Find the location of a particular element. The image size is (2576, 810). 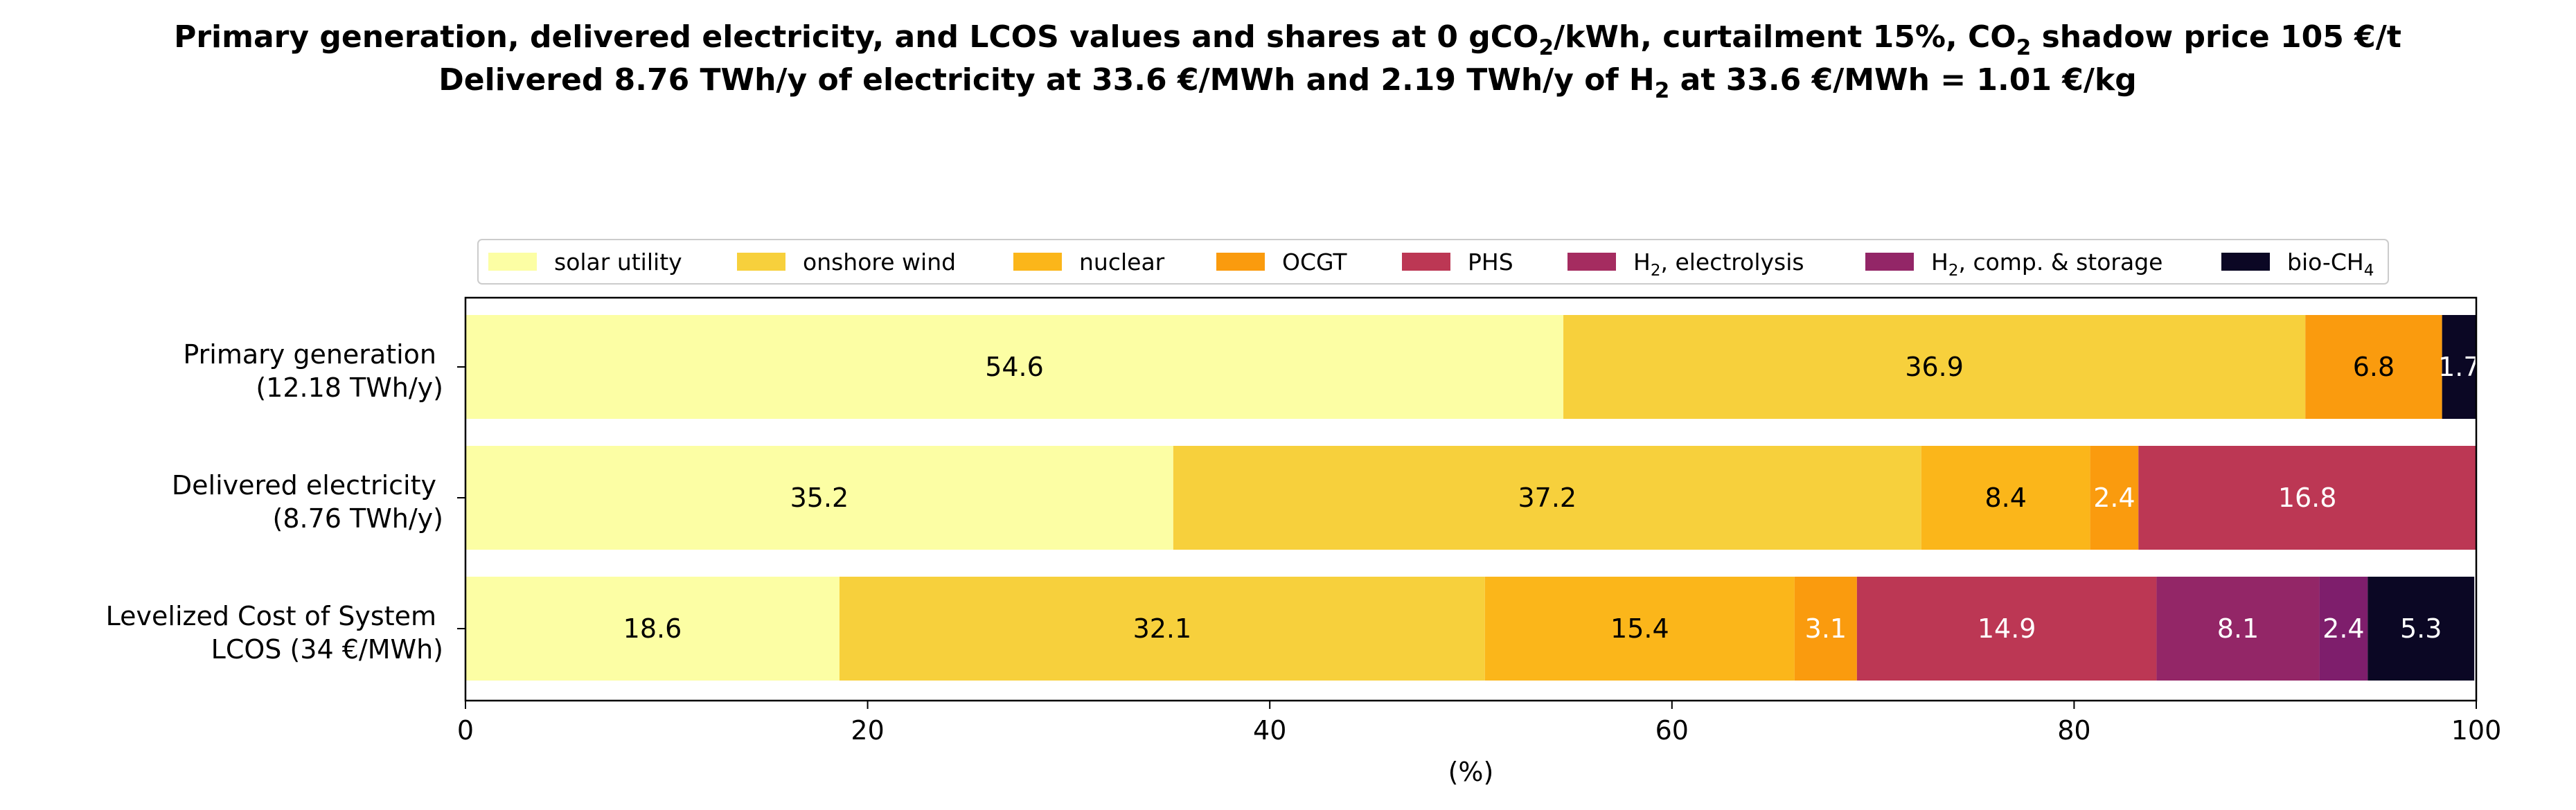

y-tick-label: (8.76 TWh/y) is located at coordinates (358, 518).